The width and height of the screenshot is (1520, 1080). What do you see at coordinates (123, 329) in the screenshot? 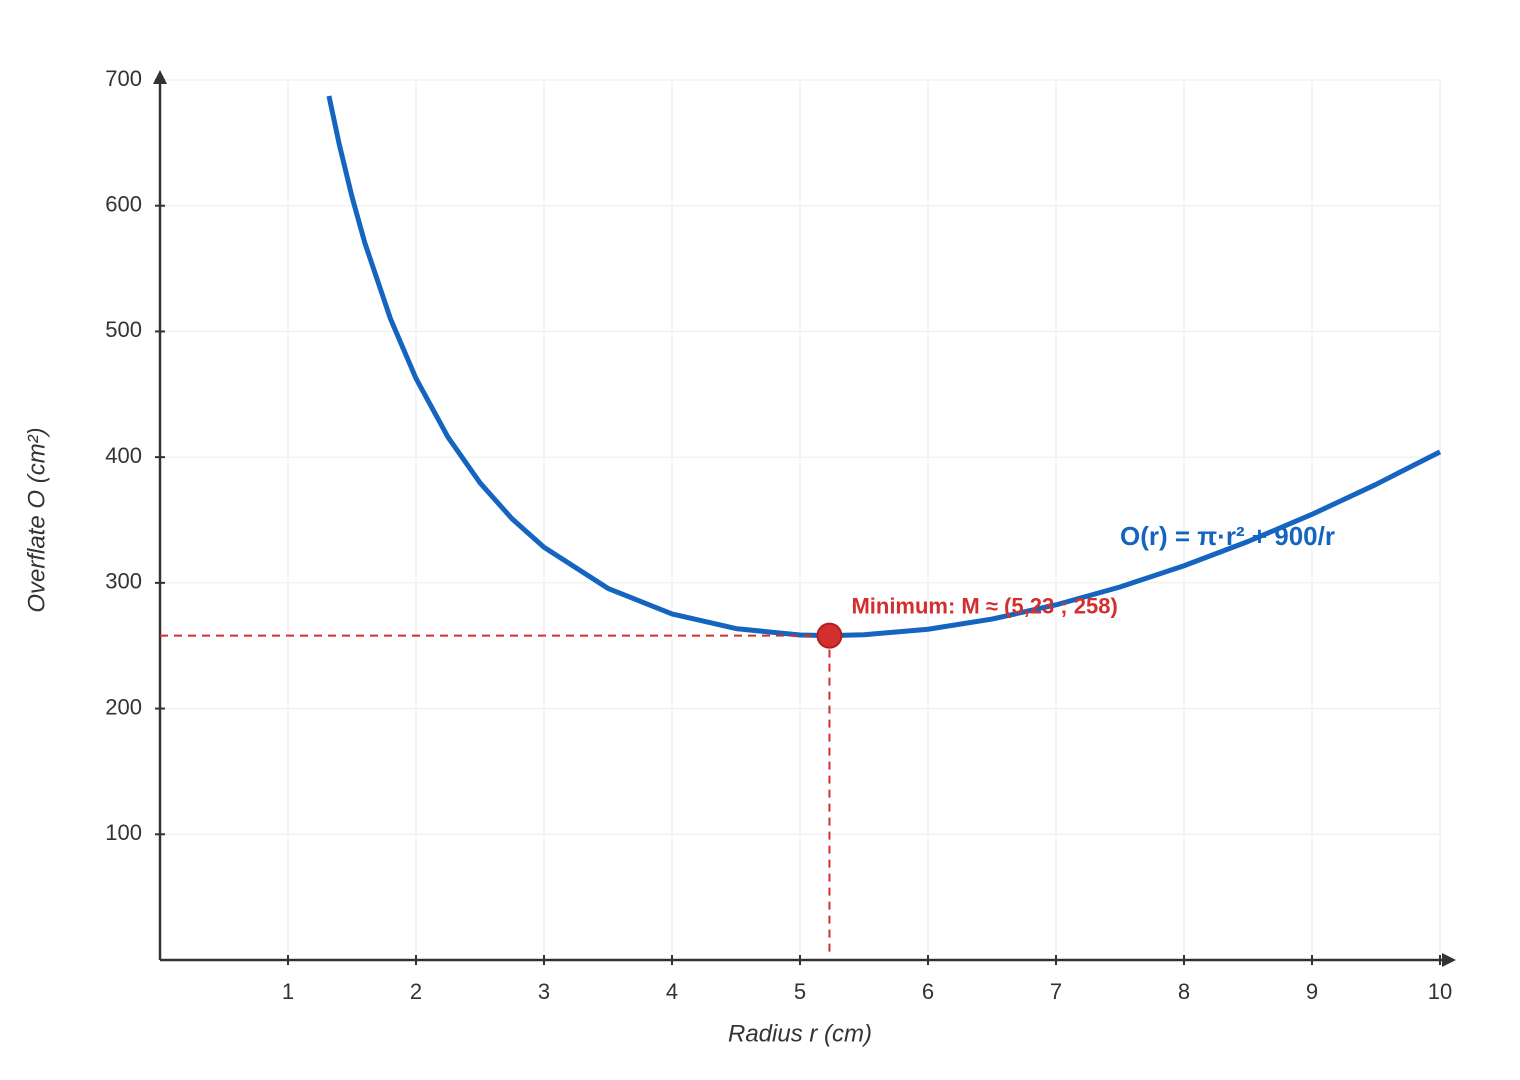
I see `y-tick-label: 500` at bounding box center [123, 329].